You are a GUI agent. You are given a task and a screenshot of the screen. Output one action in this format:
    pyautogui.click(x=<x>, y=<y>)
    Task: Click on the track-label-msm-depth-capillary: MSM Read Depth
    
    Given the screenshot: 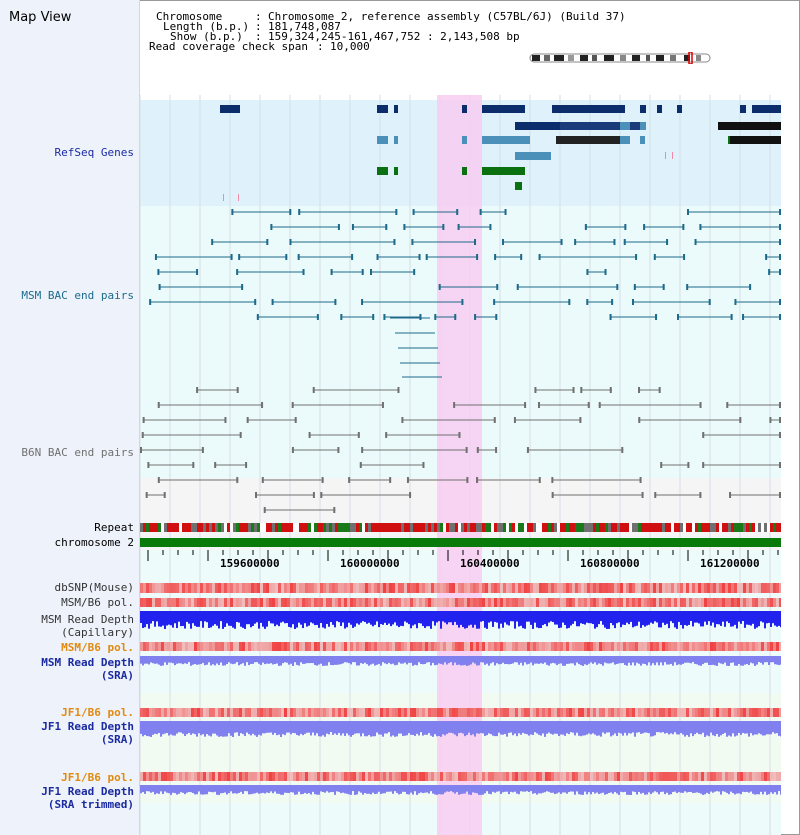 What is the action you would take?
    pyautogui.click(x=87, y=619)
    